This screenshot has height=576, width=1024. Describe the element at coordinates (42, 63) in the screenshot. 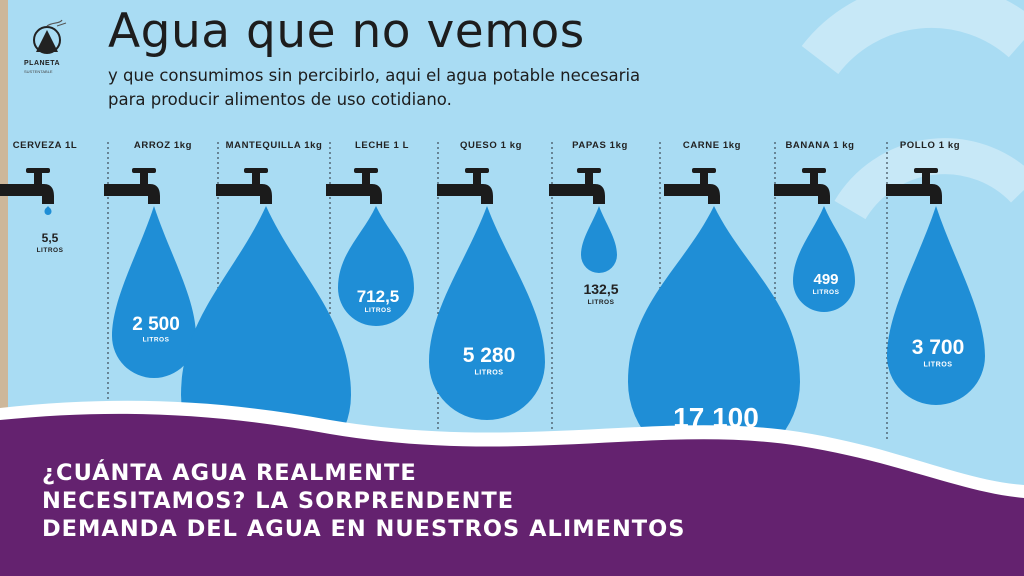

I see `logo-name: PLANETA` at that location.